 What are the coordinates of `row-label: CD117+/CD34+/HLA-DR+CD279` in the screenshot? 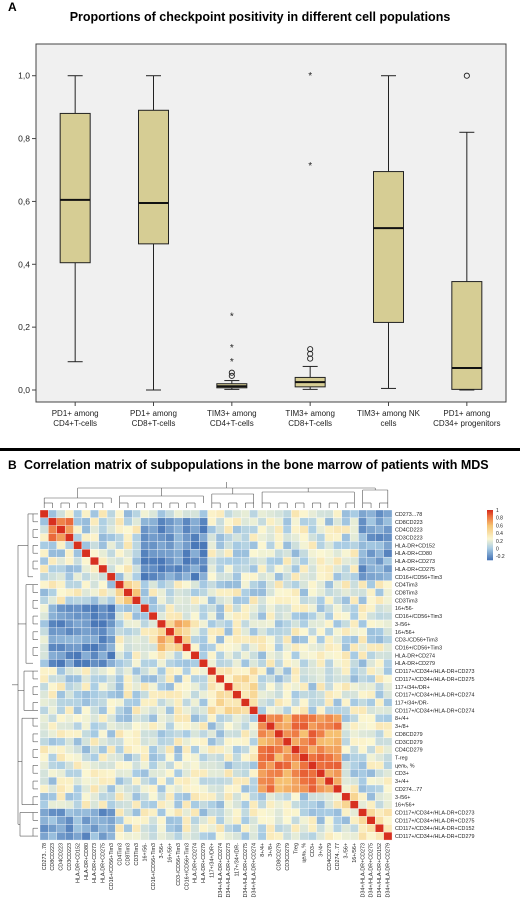 It's located at (434, 837).